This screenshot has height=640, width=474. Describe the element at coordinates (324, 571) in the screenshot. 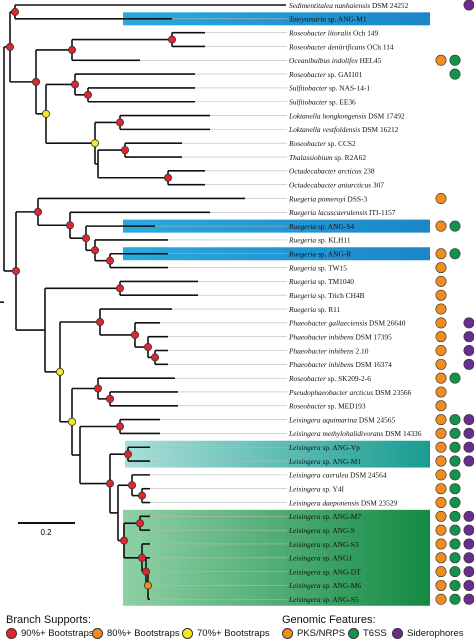

I see `taxon-label: Leisingera sp. ANG-DT` at that location.